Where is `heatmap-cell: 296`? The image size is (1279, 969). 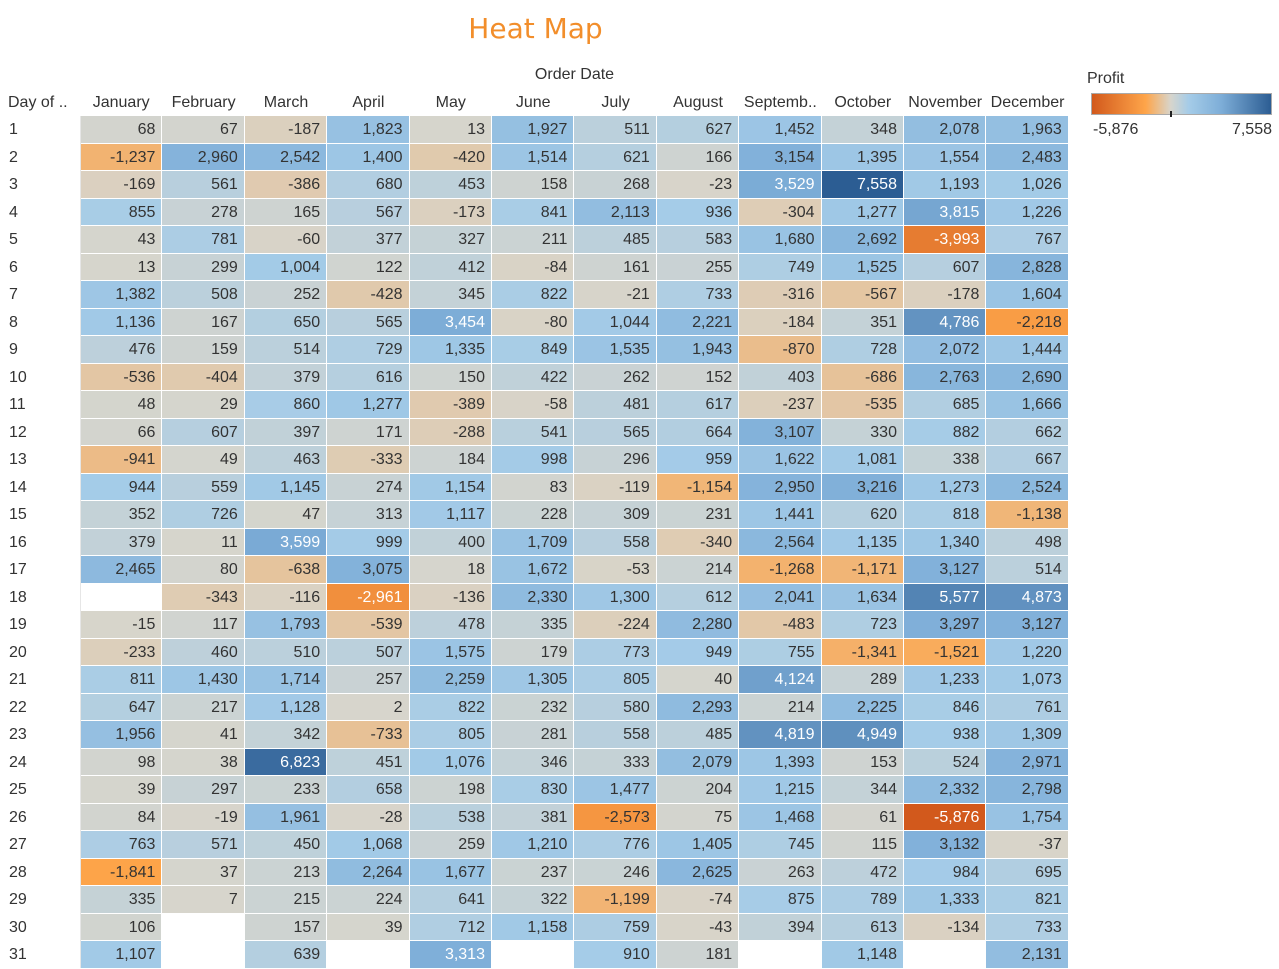 heatmap-cell: 296 is located at coordinates (615, 460).